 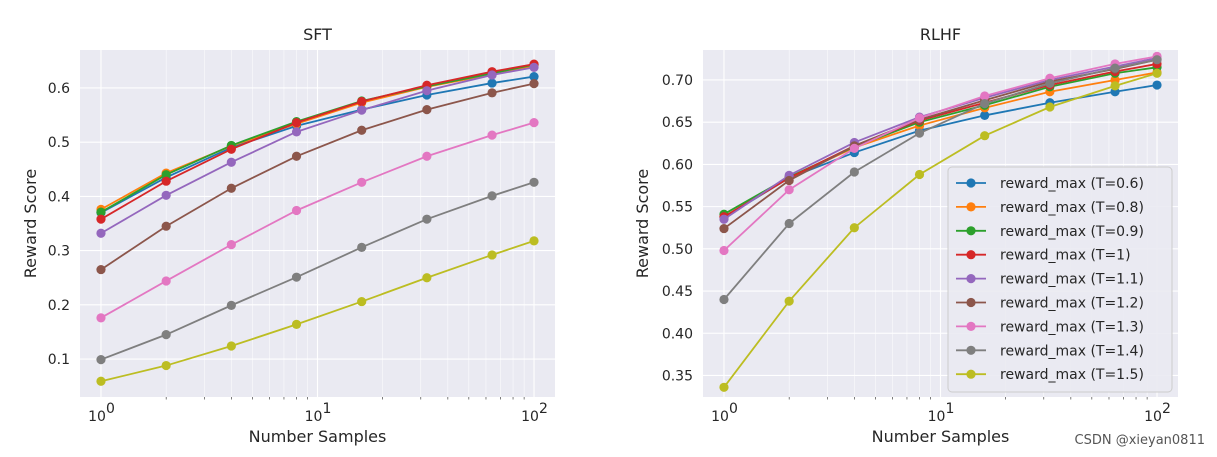 What do you see at coordinates (677, 292) in the screenshot?
I see `y-tick-label: 0.45` at bounding box center [677, 292].